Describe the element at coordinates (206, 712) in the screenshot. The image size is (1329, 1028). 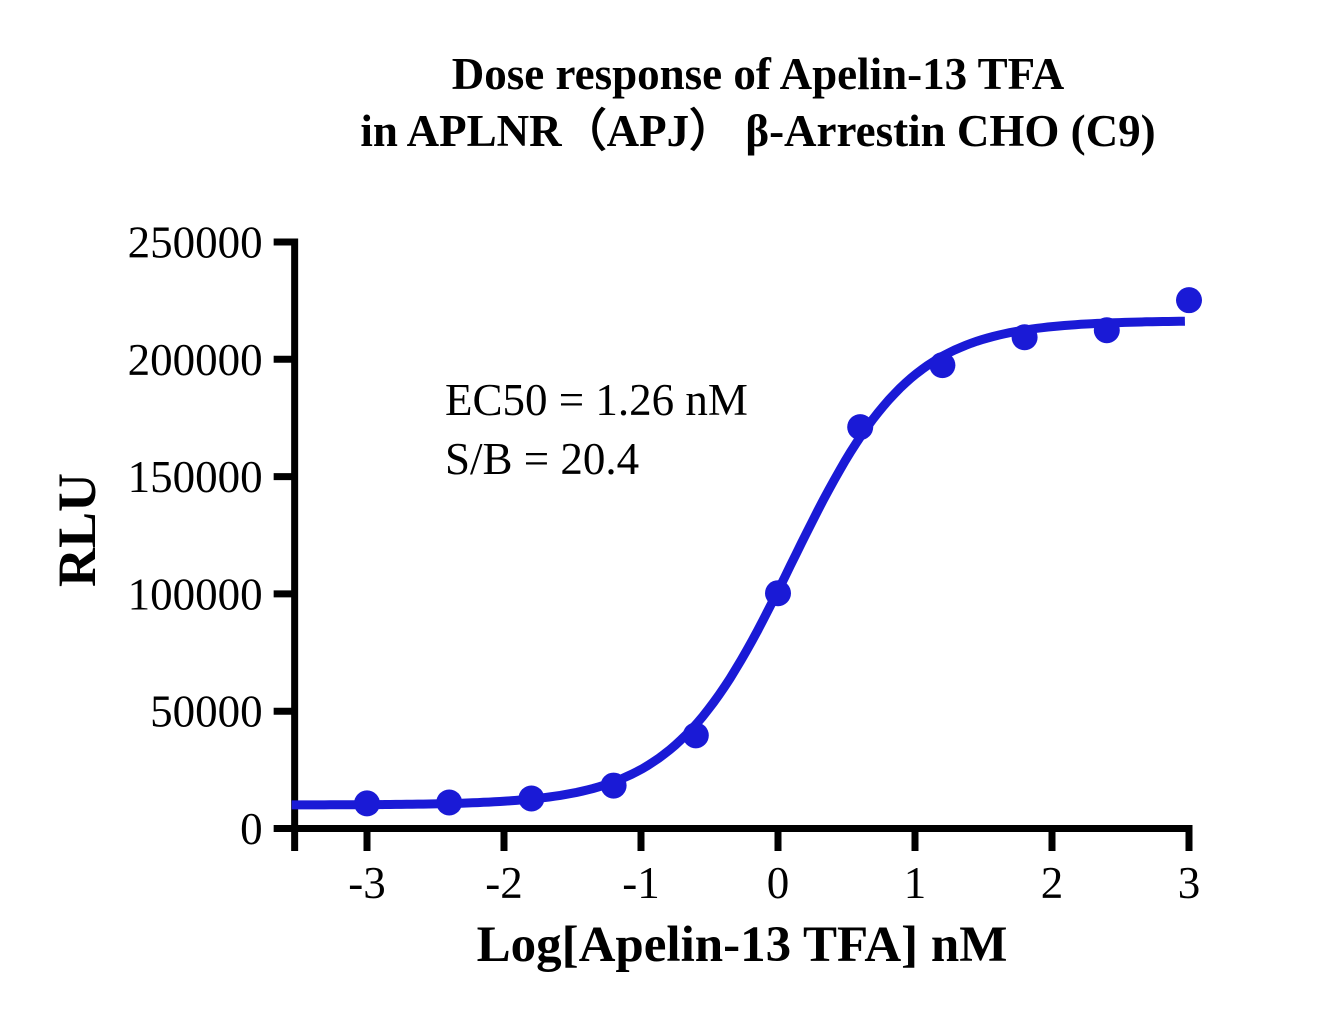
I see `y-tick-label: 50000` at that location.